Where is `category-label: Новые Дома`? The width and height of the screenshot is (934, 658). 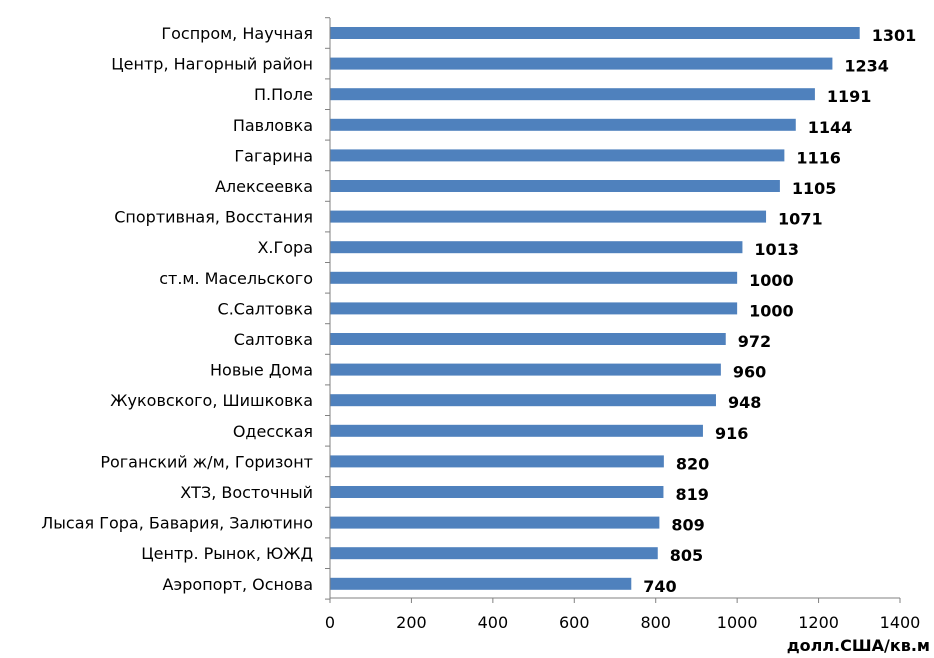
category-label: Новые Дома is located at coordinates (261, 370).